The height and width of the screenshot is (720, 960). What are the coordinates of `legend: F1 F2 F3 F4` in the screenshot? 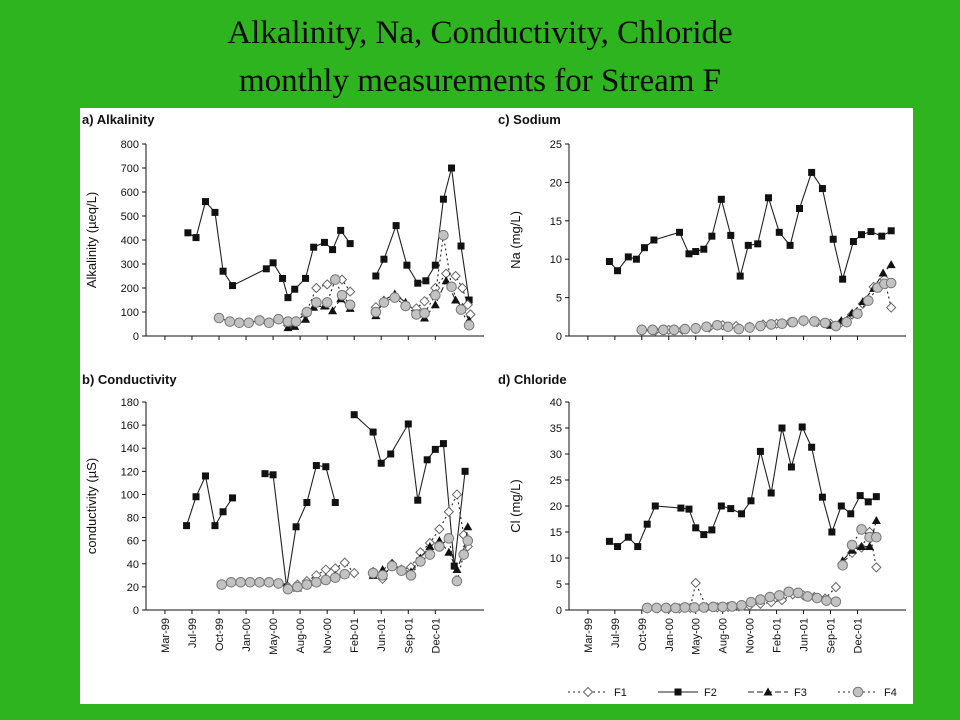 It's located at (732, 692).